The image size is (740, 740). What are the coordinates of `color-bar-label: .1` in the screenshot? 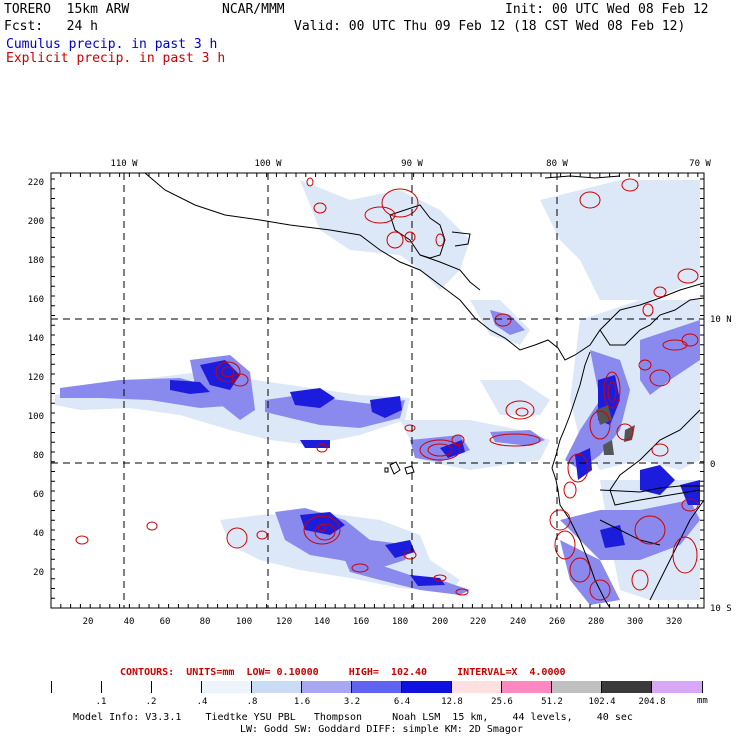 It's located at (101, 702).